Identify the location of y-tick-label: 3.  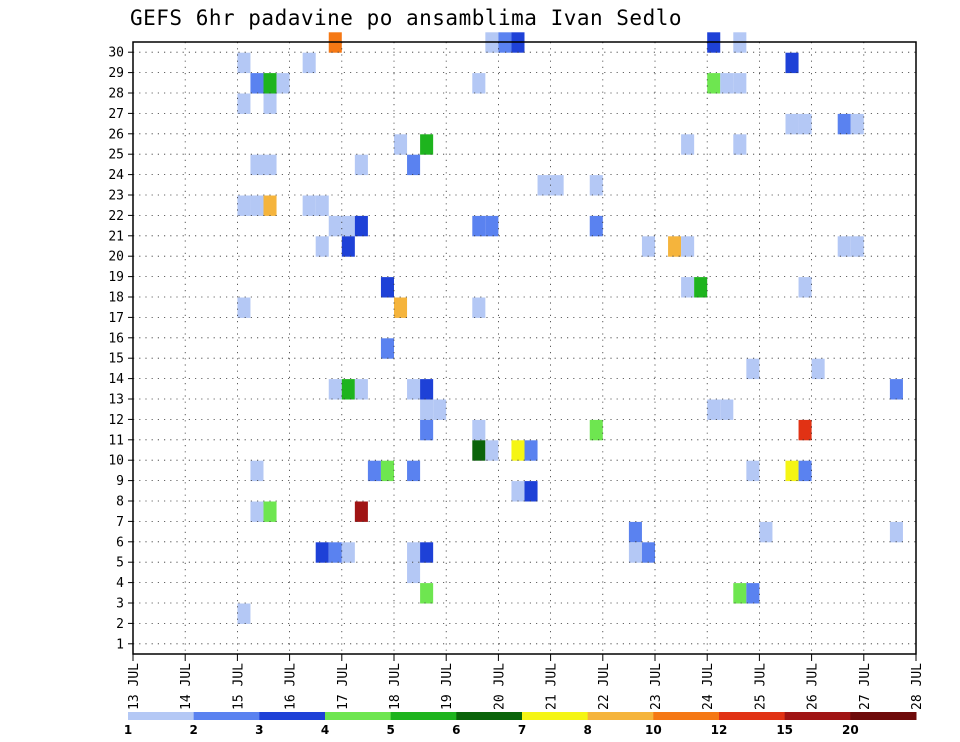
(120, 604).